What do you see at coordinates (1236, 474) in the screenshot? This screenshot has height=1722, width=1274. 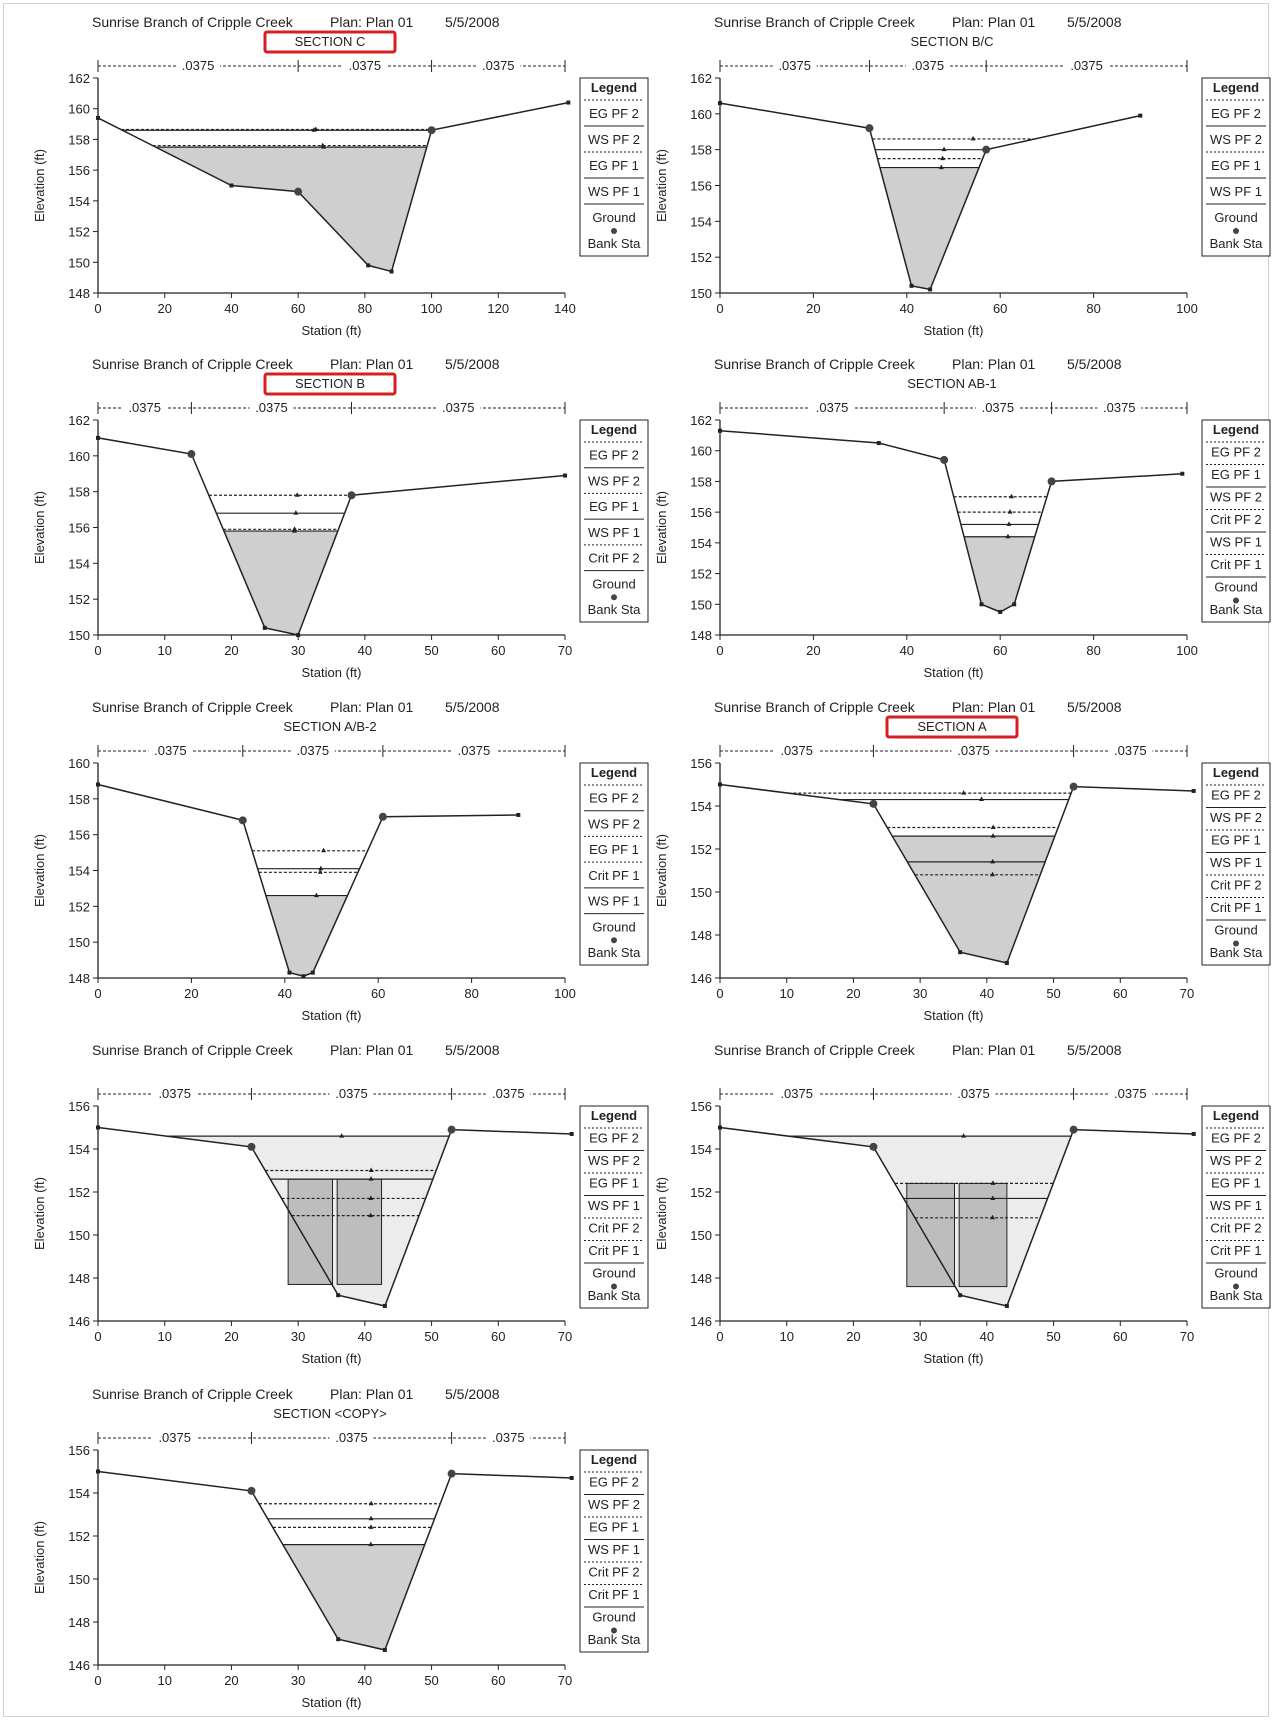 I see `legend-item-2: EG PF 1` at bounding box center [1236, 474].